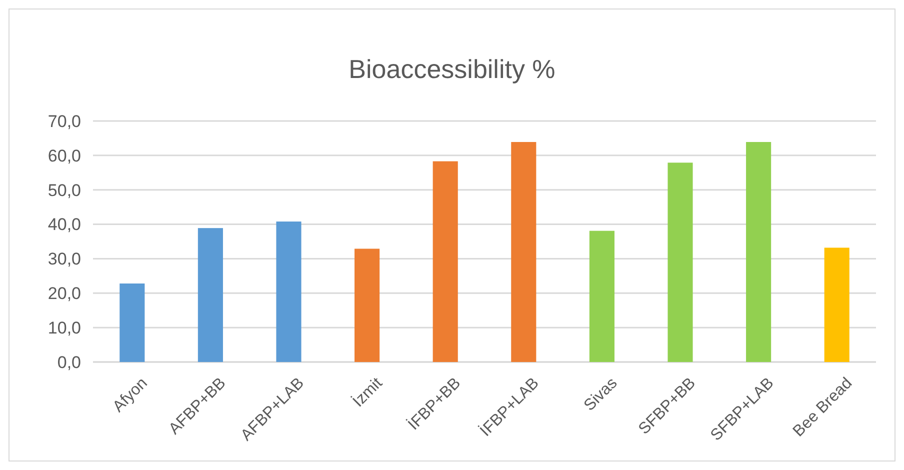 The image size is (904, 470). Describe the element at coordinates (64, 259) in the screenshot. I see `y-tick-label: 30,0` at that location.